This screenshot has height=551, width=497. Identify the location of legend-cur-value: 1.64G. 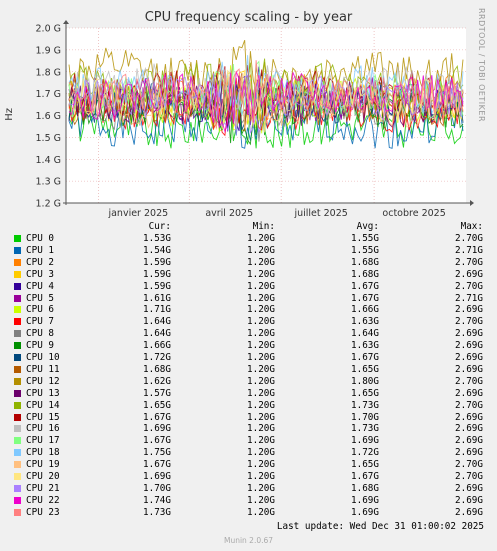
(157, 322).